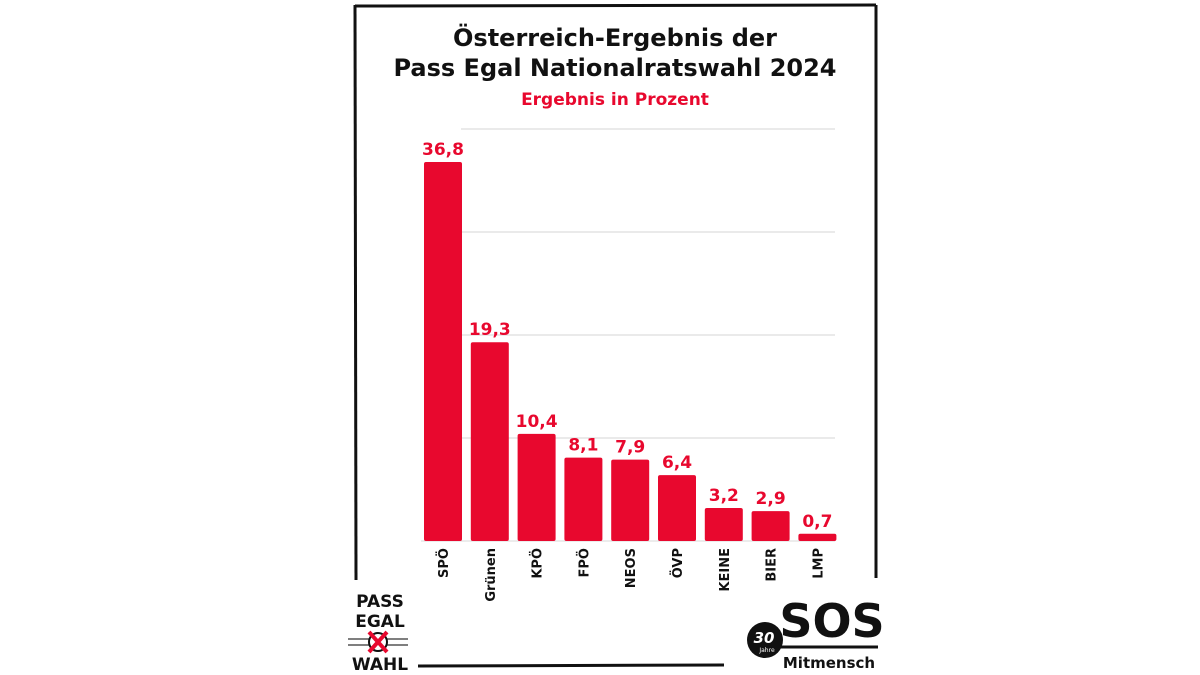  What do you see at coordinates (615, 100) in the screenshot?
I see `chart-subtitle: Ergebnis in Prozent` at bounding box center [615, 100].